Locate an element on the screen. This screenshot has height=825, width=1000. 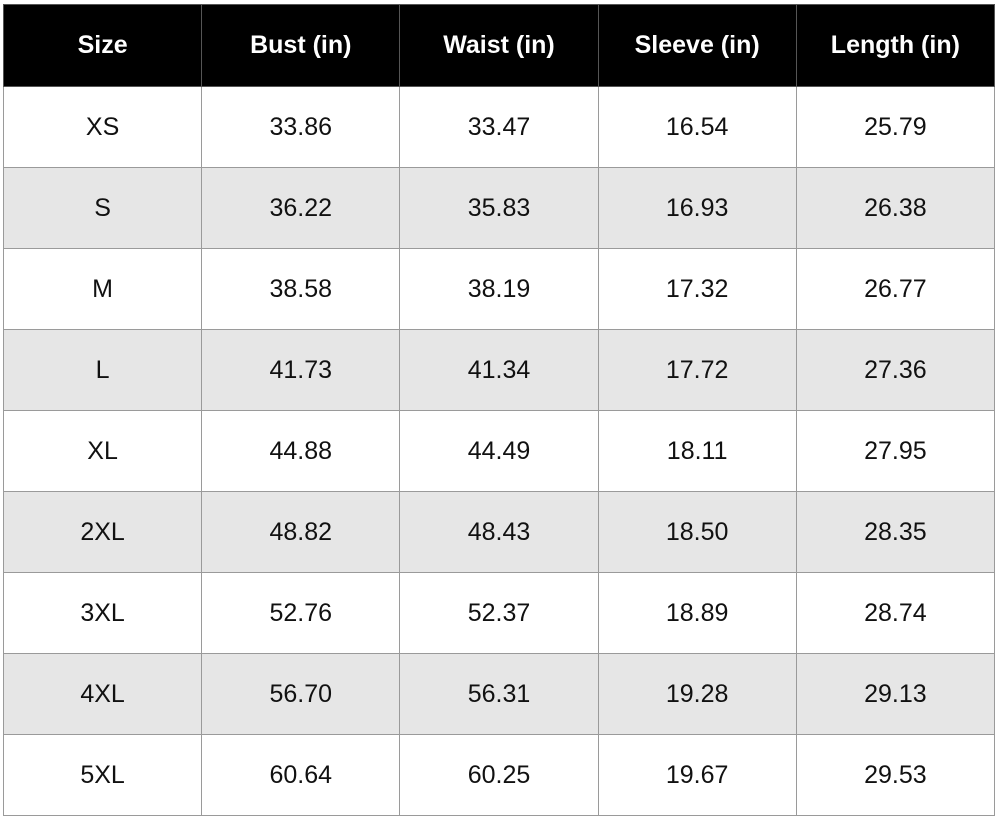
table-row: 4XL 56.70 56.31 19.28 29.13 is located at coordinates (499, 694).